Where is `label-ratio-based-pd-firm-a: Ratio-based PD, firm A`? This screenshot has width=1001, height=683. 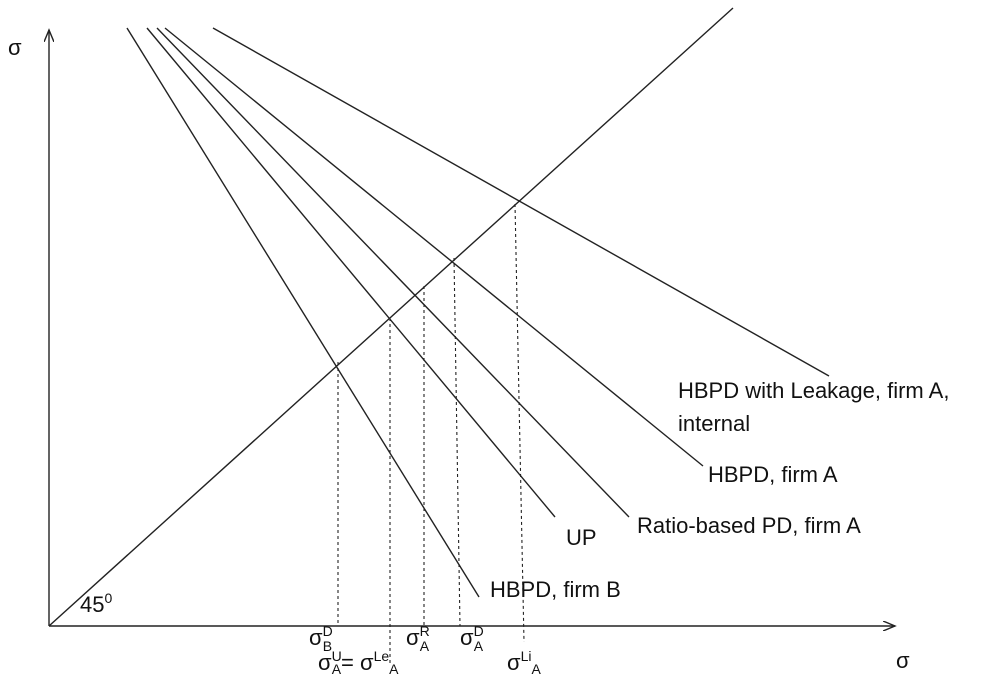
label-ratio-based-pd-firm-a: Ratio-based PD, firm A is located at coordinates (749, 525).